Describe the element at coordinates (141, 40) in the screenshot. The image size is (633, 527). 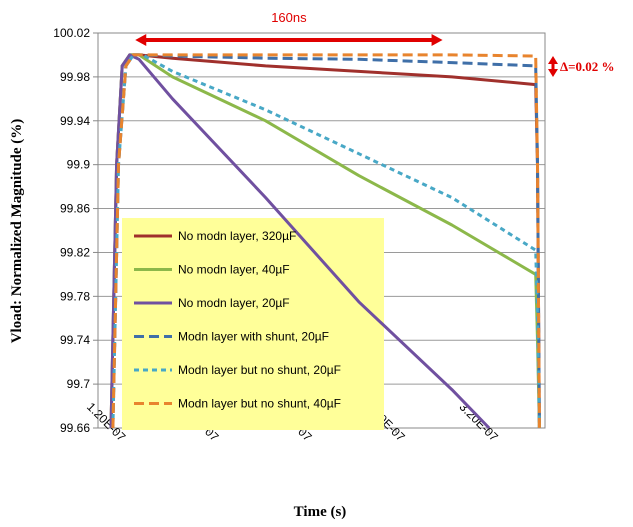
I see `arrow-left-head` at that location.